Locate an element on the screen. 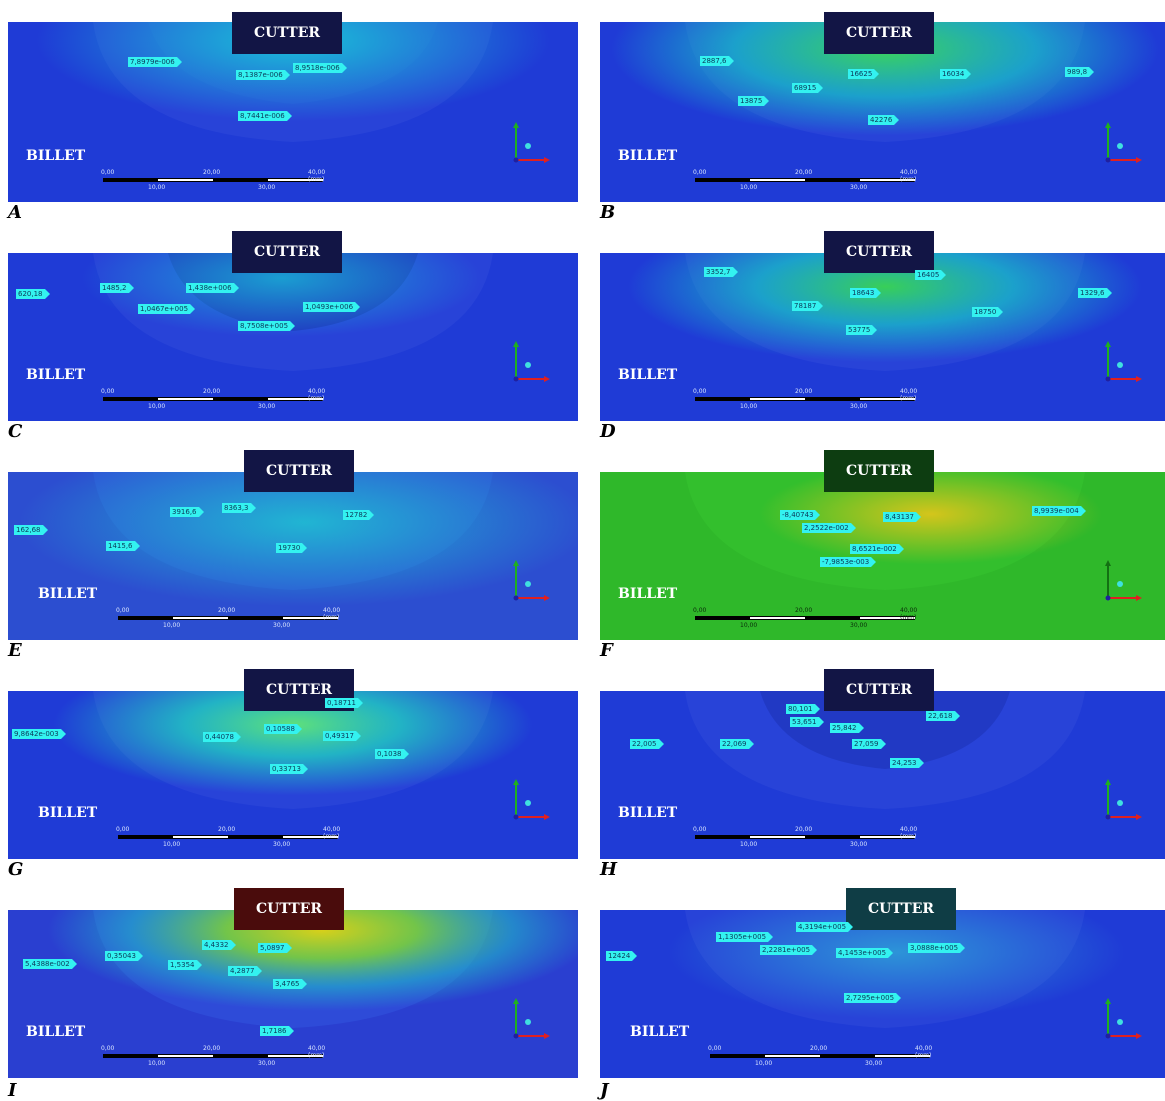 The height and width of the screenshot is (1101, 1165). field-h is located at coordinates (882, 775).